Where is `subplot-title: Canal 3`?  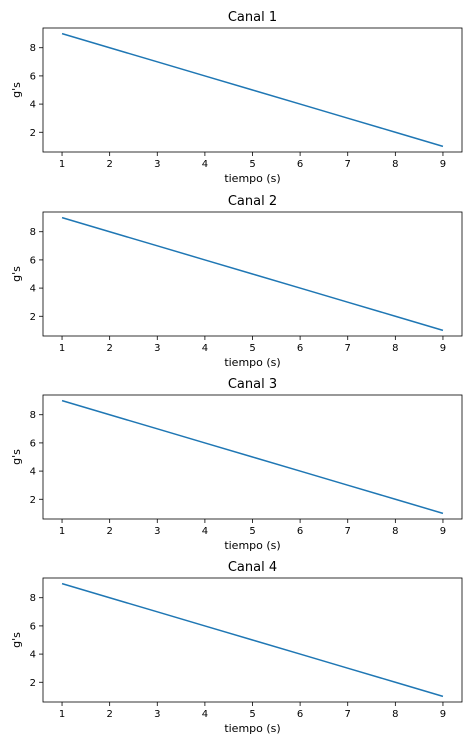
subplot-title: Canal 3 is located at coordinates (252, 384).